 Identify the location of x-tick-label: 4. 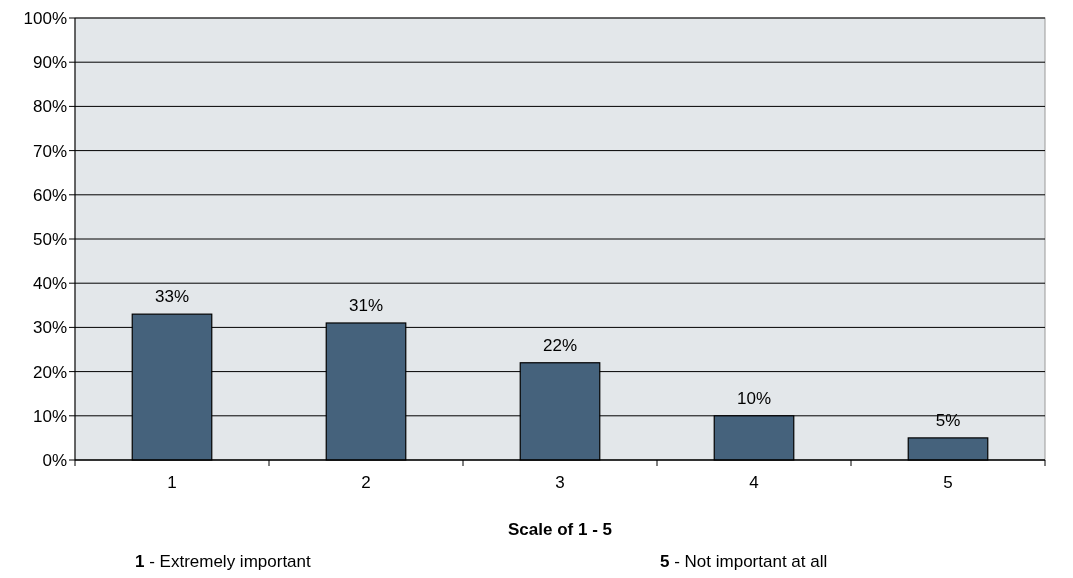
(754, 482).